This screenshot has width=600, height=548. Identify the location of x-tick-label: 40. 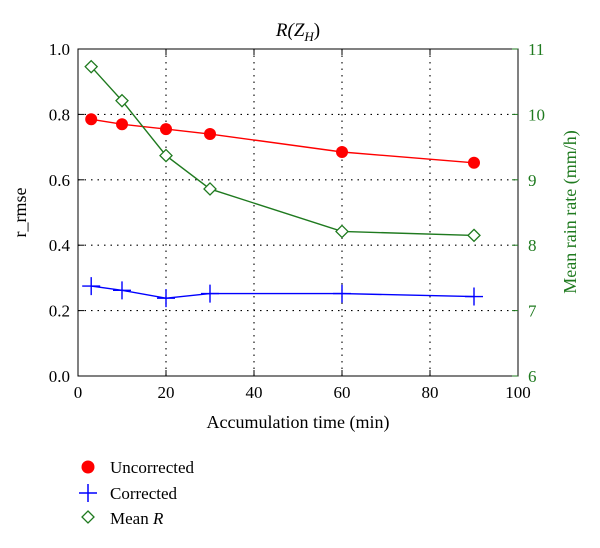
(254, 392).